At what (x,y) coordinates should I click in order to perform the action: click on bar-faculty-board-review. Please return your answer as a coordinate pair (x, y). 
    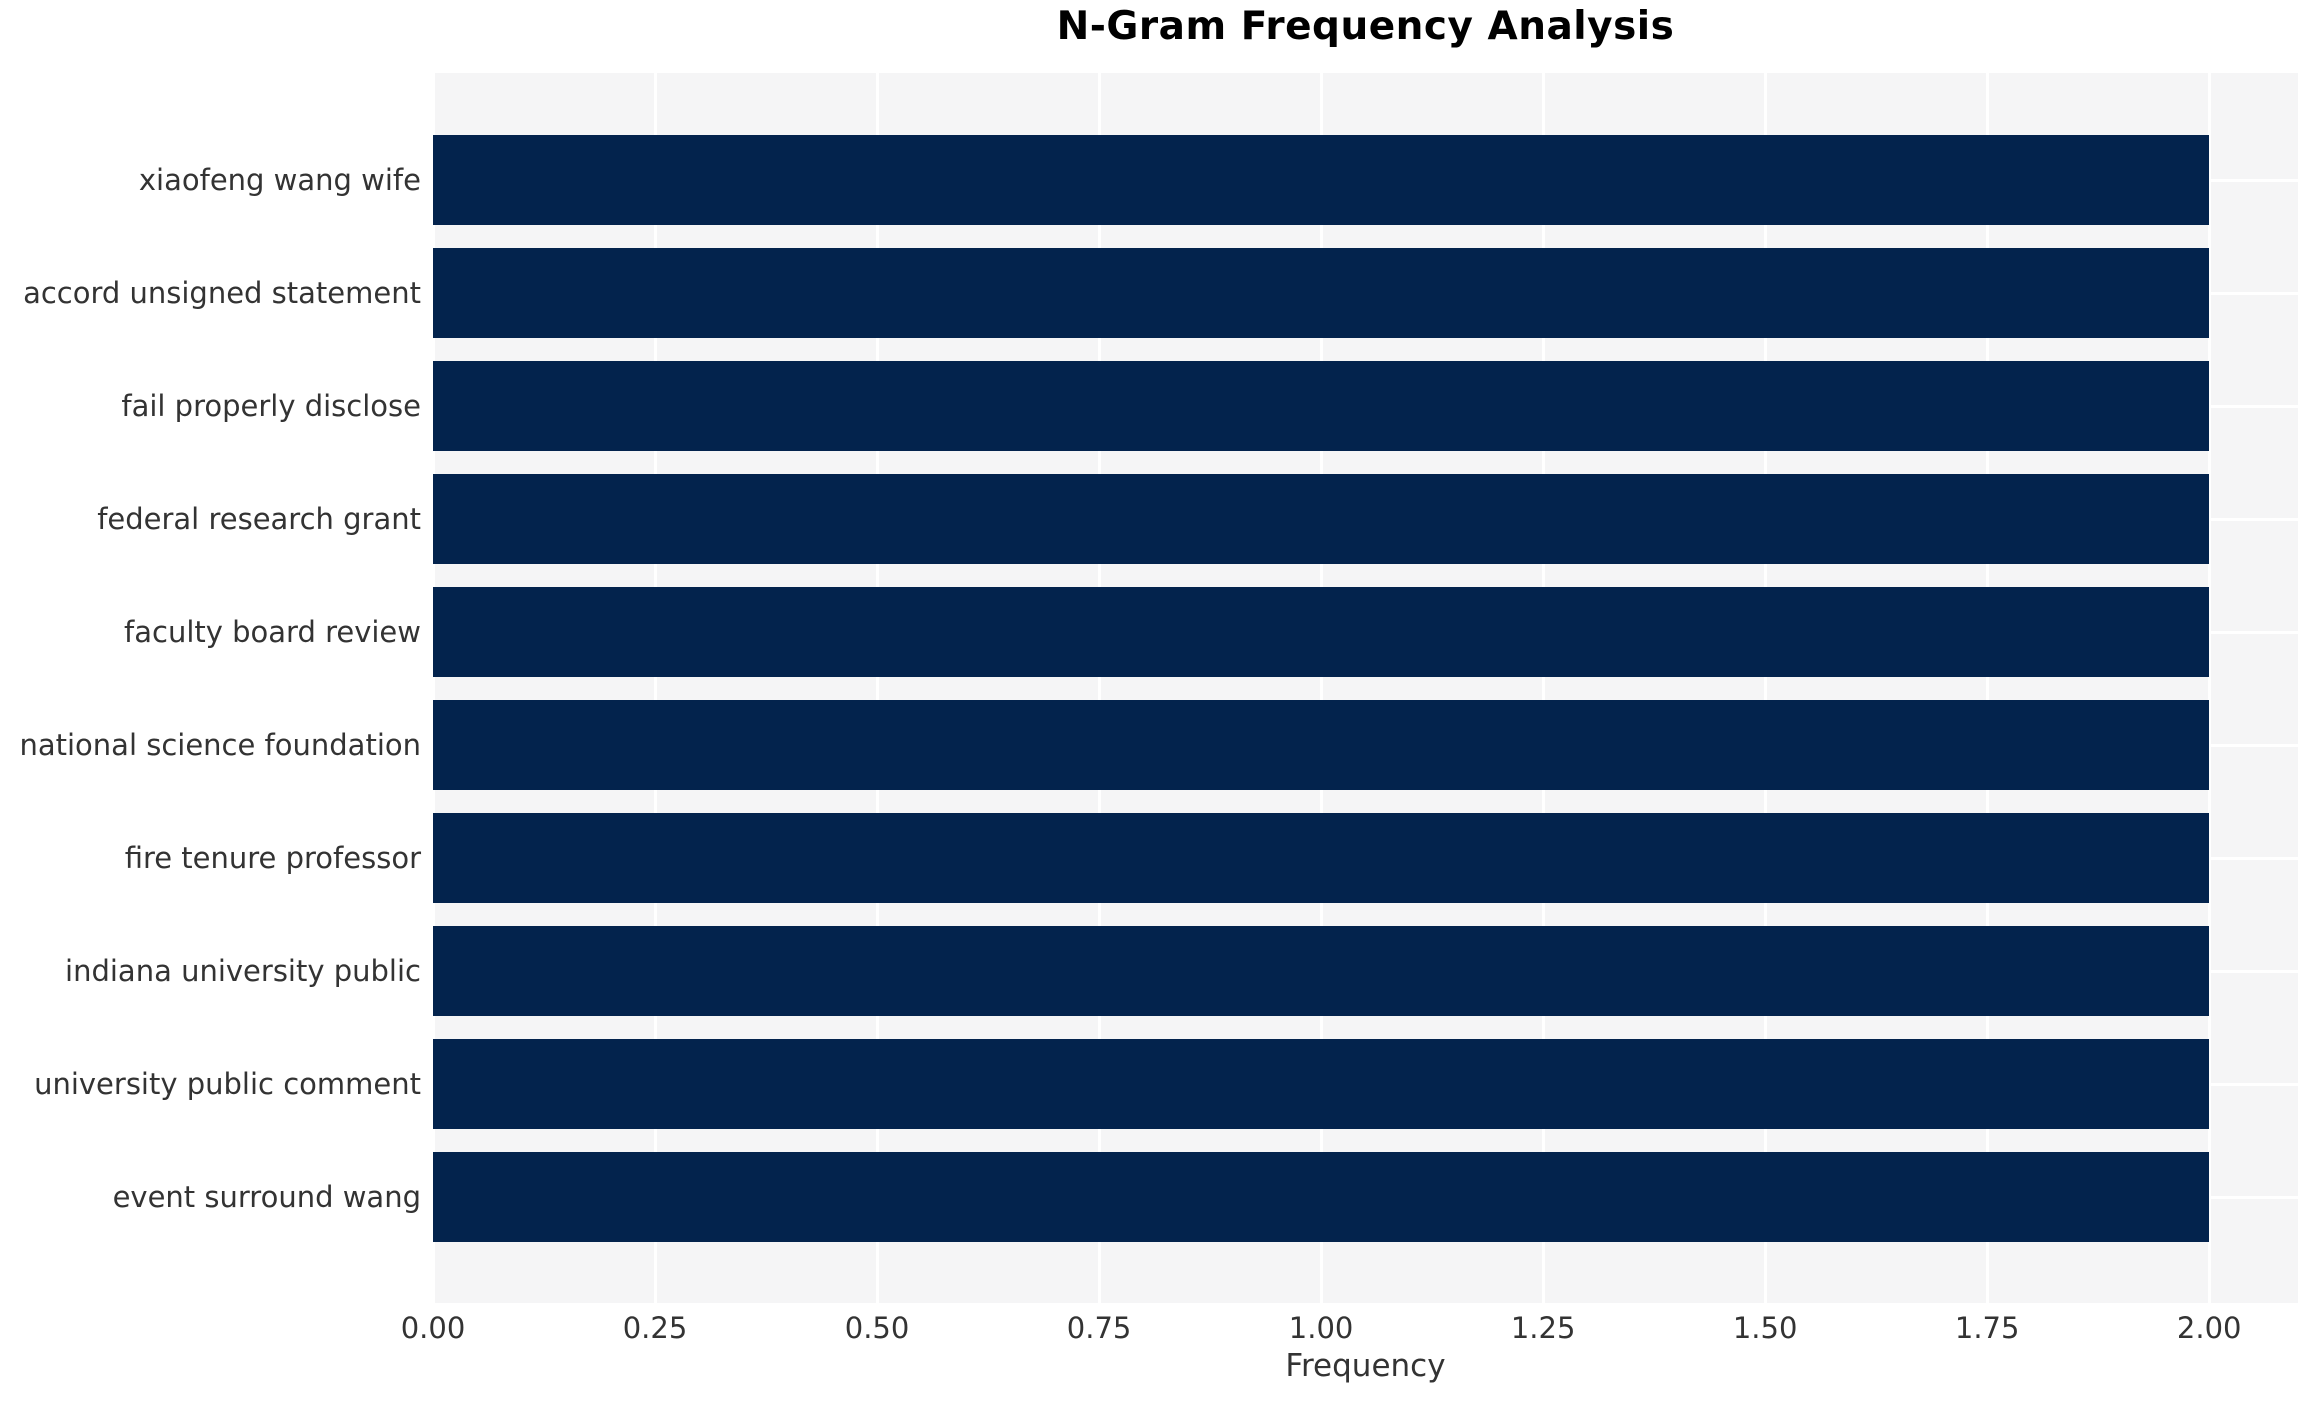
    Looking at the image, I should click on (1321, 631).